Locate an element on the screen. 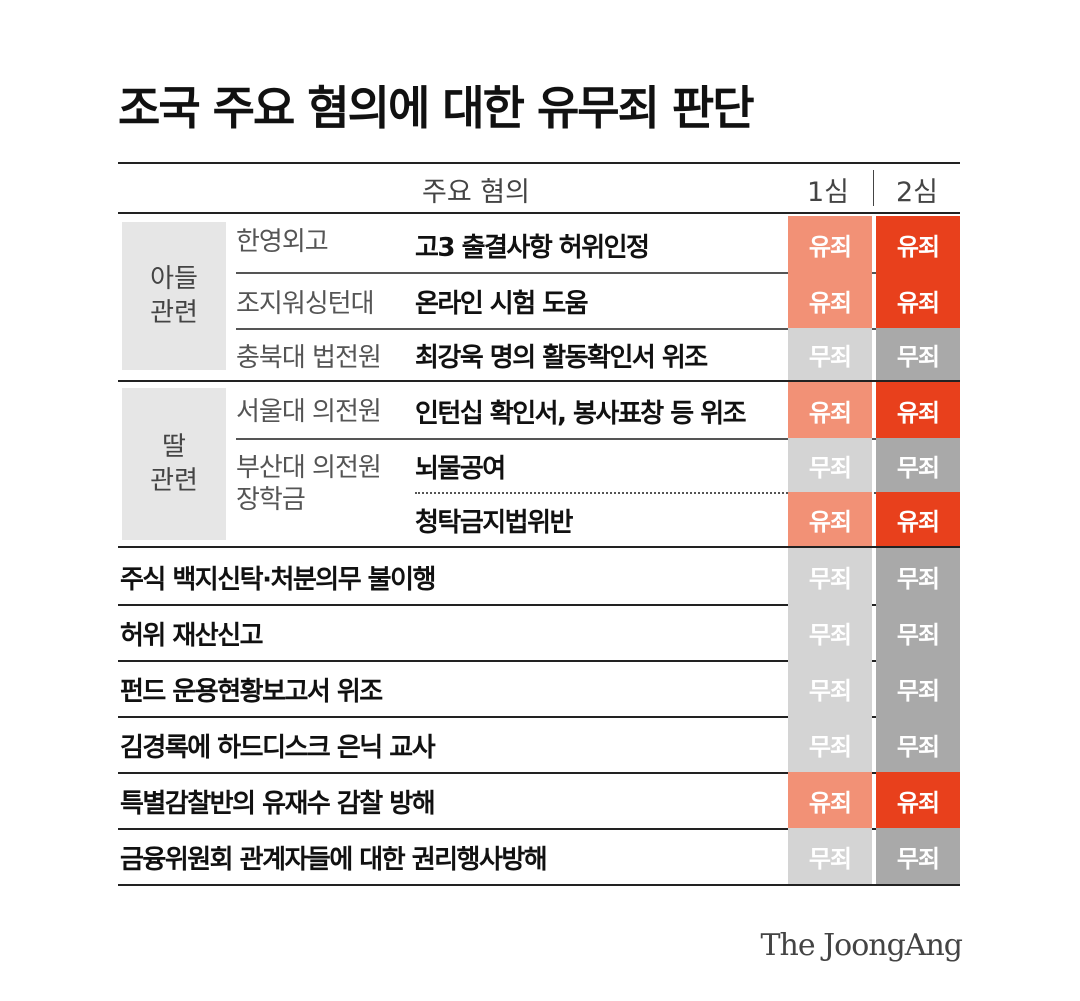  row-subject: 부산대 의전원 장학금 is located at coordinates (309, 484).